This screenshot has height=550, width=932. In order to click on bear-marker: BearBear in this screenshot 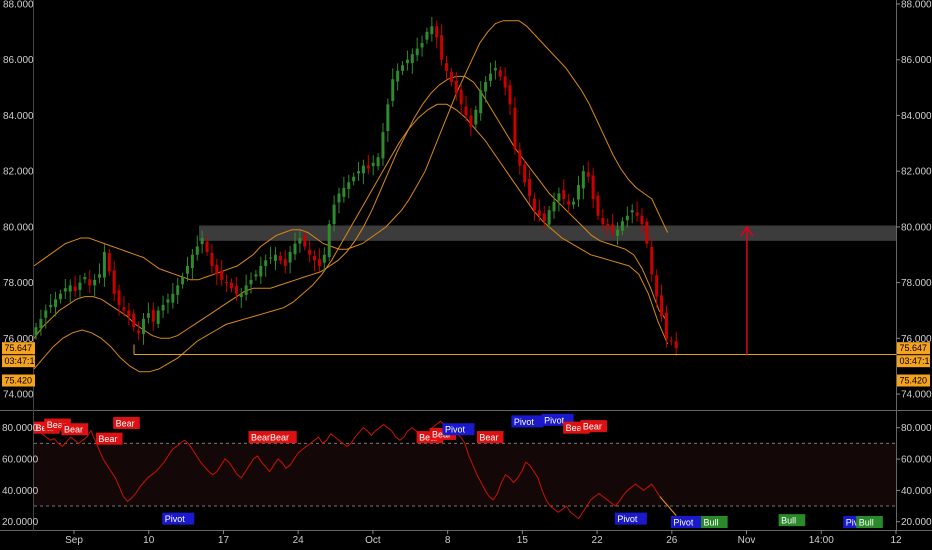, I will do `click(272, 437)`.